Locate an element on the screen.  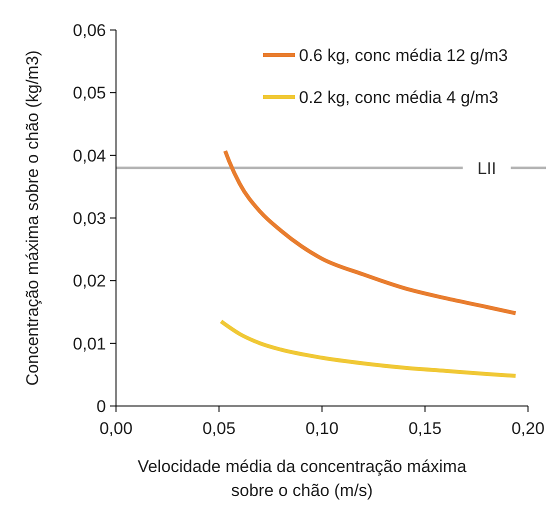
line-series is located at coordinates (368, 348).